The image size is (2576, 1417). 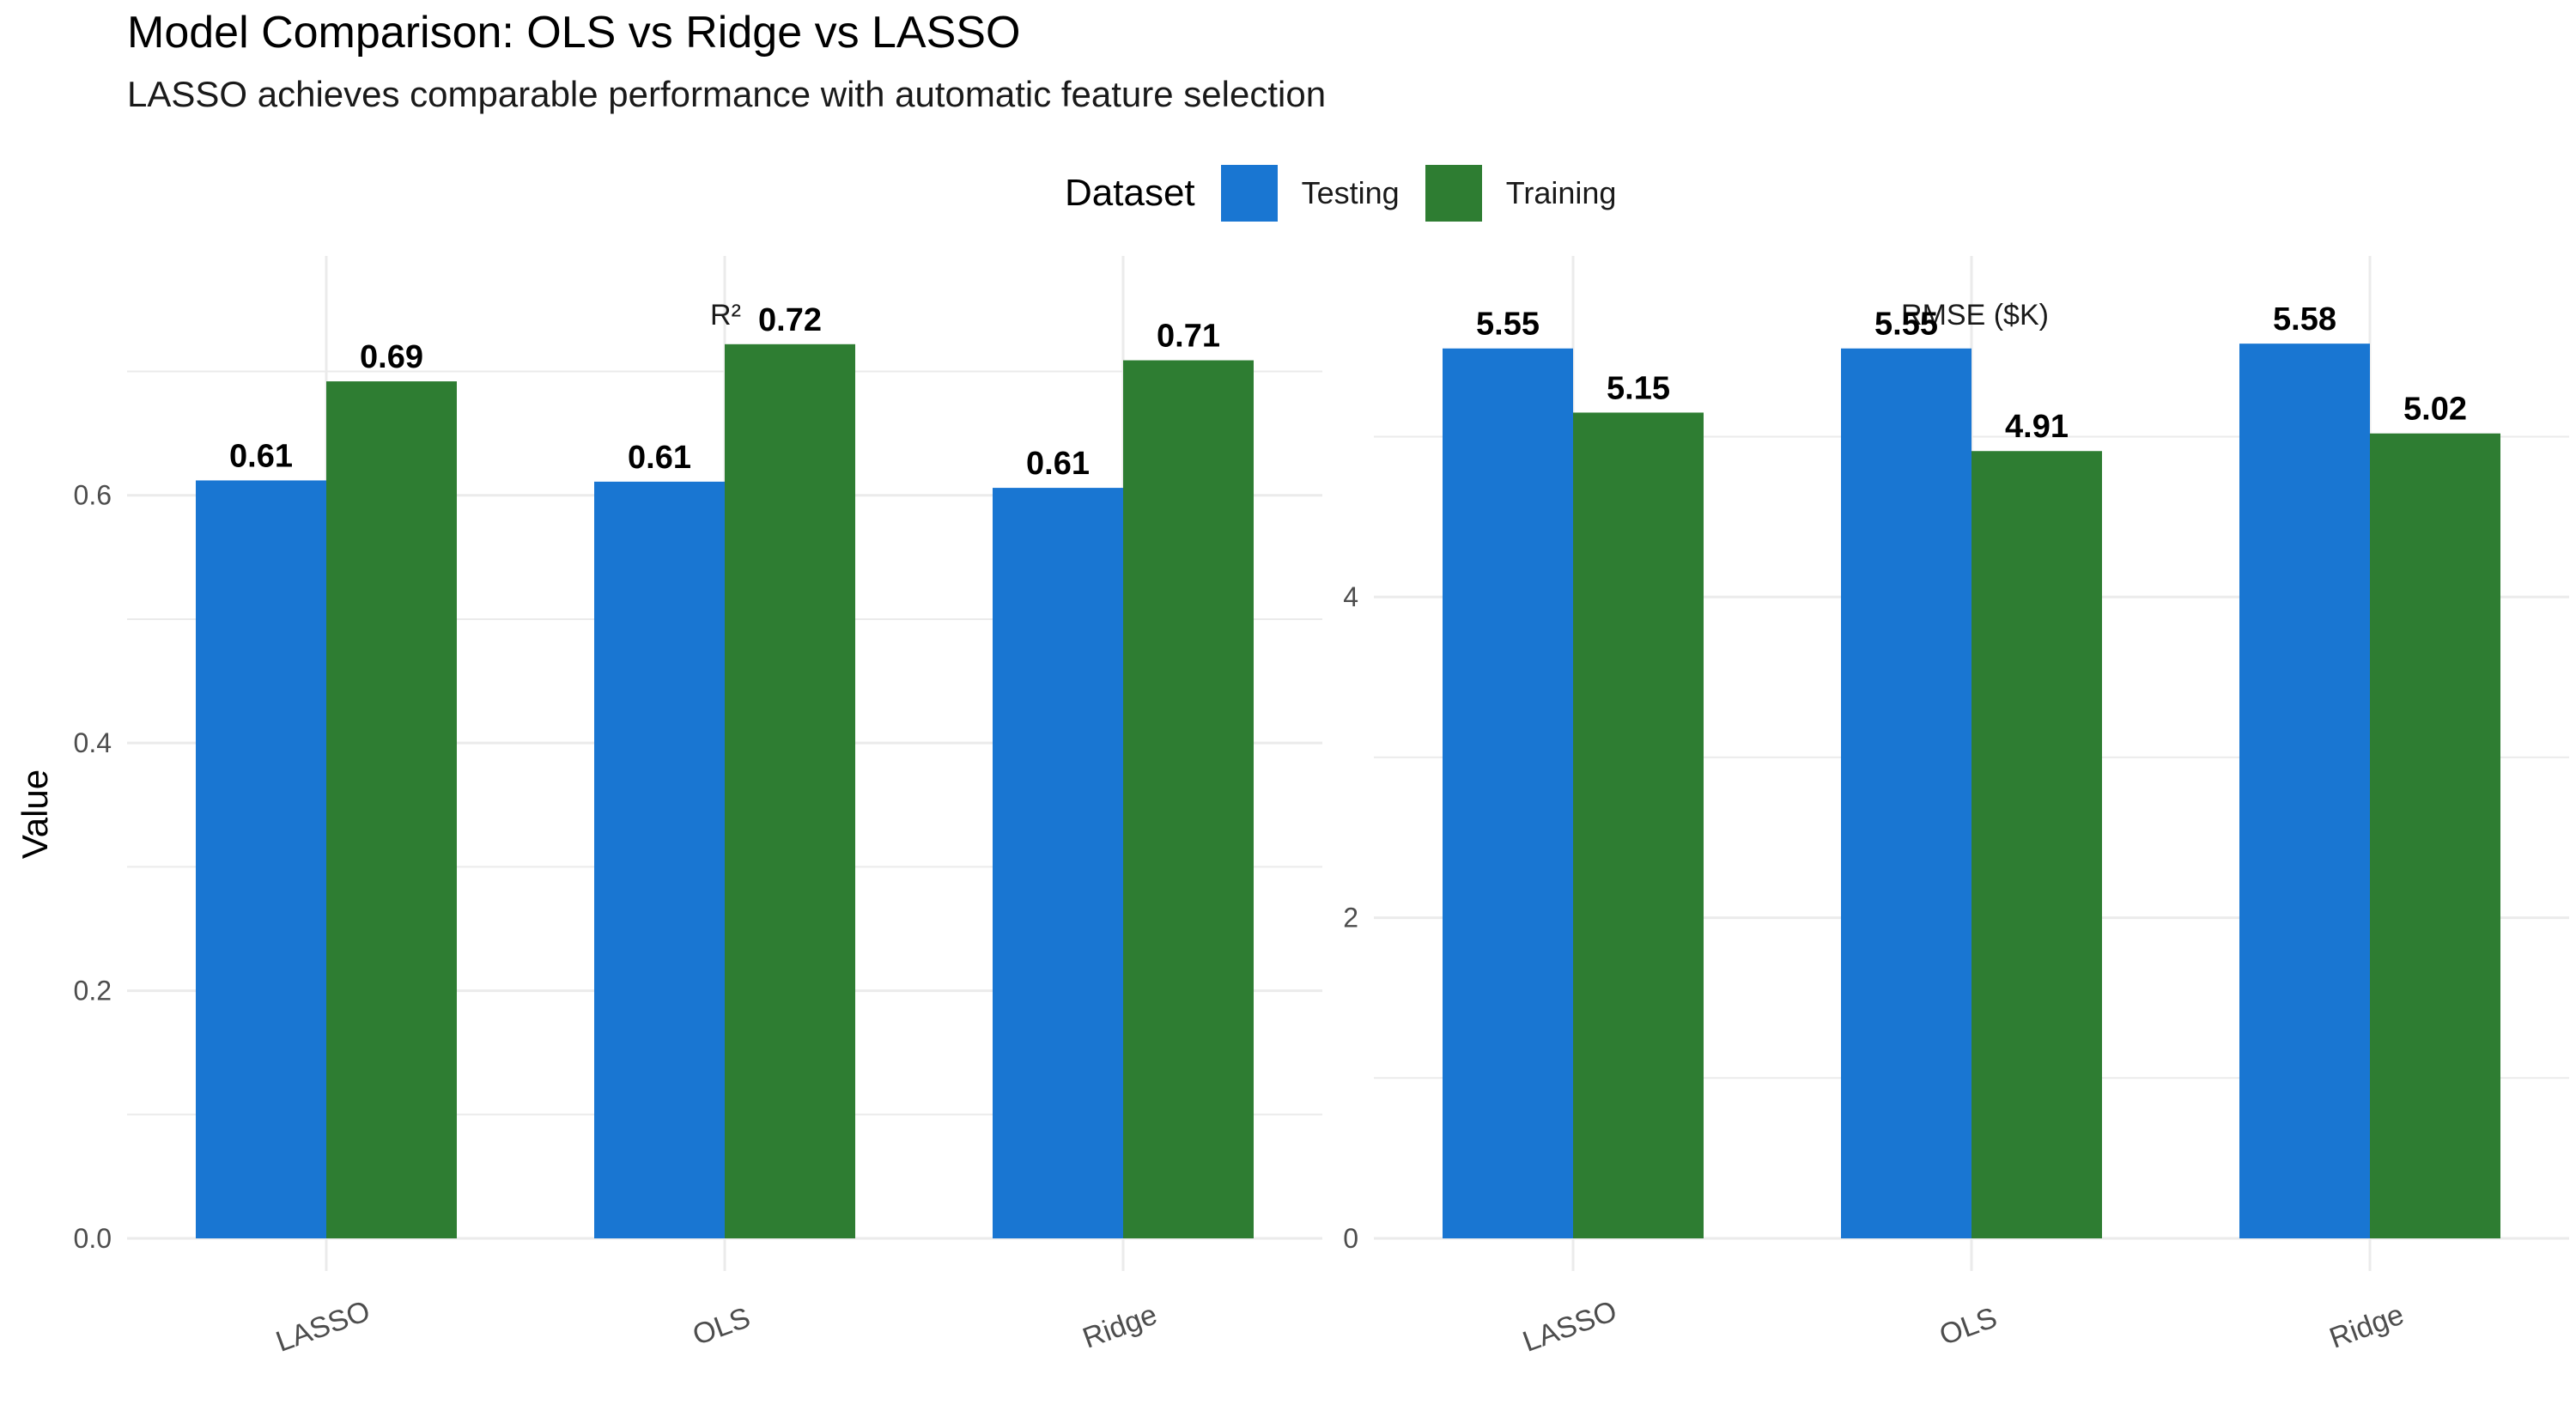 I want to click on legend-label-training: Training, so click(x=1561, y=192).